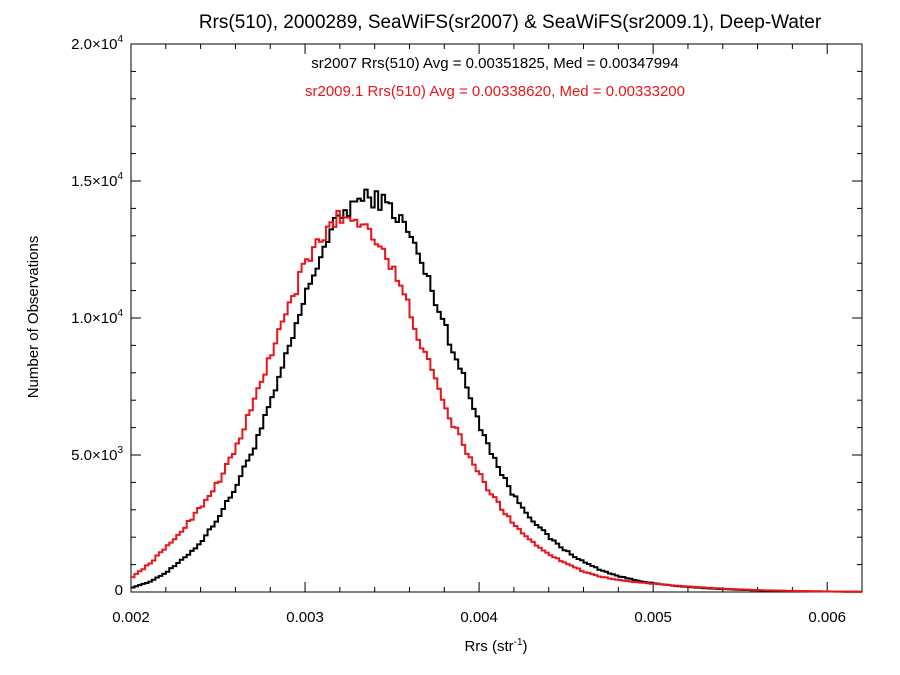 Image resolution: width=900 pixels, height=675 pixels. Describe the element at coordinates (827, 617) in the screenshot. I see `x-tick-label: 0.006` at that location.